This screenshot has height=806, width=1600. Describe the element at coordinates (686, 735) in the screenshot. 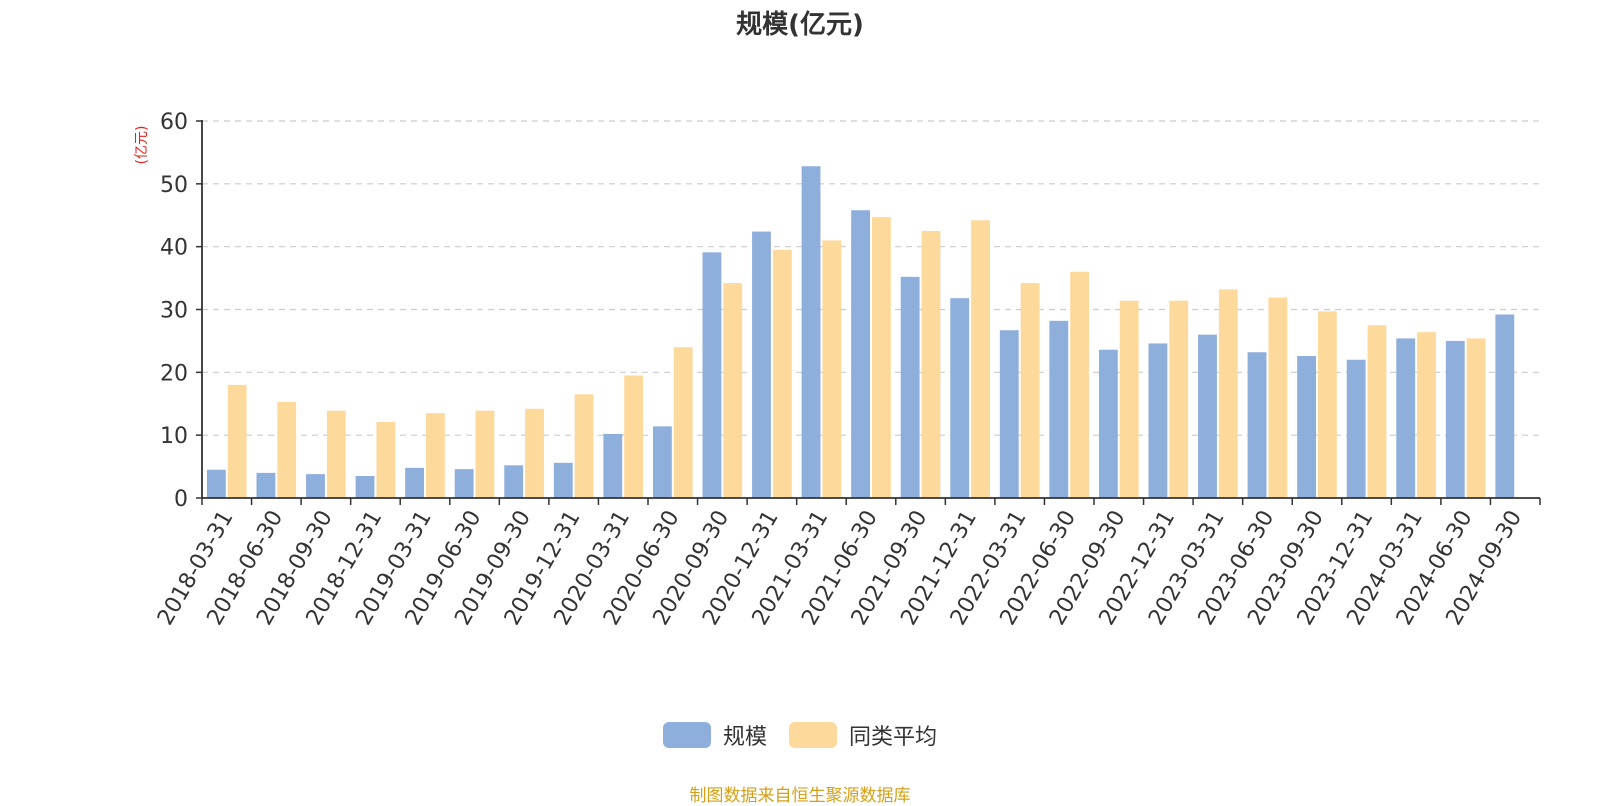

I see `legend-swatch-scale` at that location.